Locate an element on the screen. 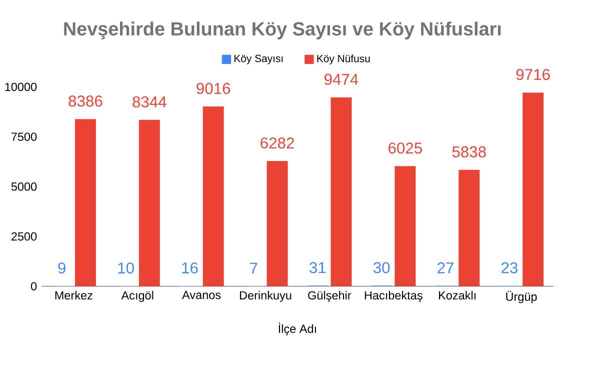 This screenshot has height=365, width=600. x-tick-label: Gülşehir is located at coordinates (330, 296).